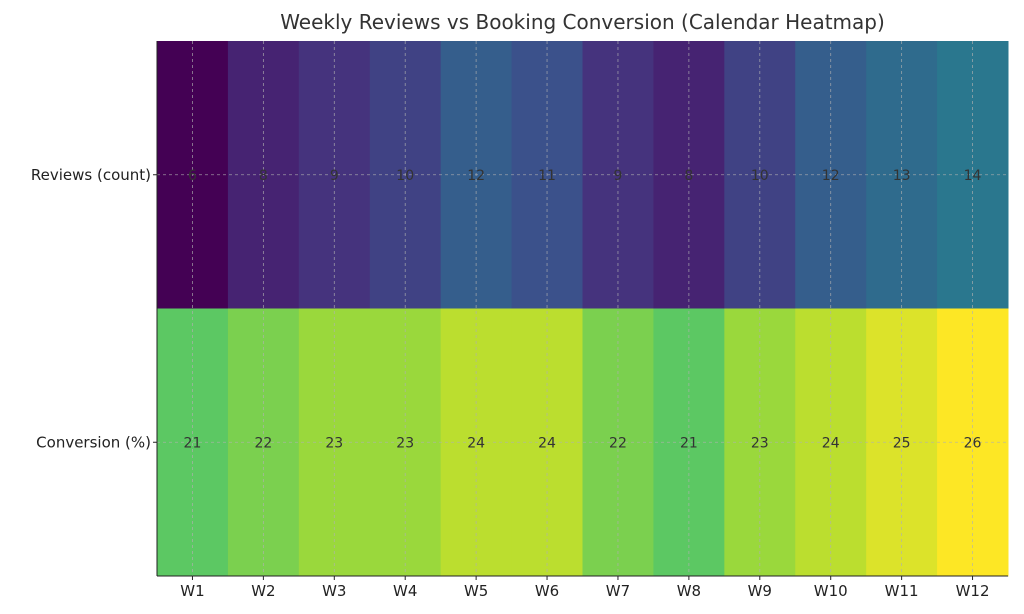 The width and height of the screenshot is (1024, 614). What do you see at coordinates (902, 176) in the screenshot?
I see `data-label: 13` at bounding box center [902, 176].